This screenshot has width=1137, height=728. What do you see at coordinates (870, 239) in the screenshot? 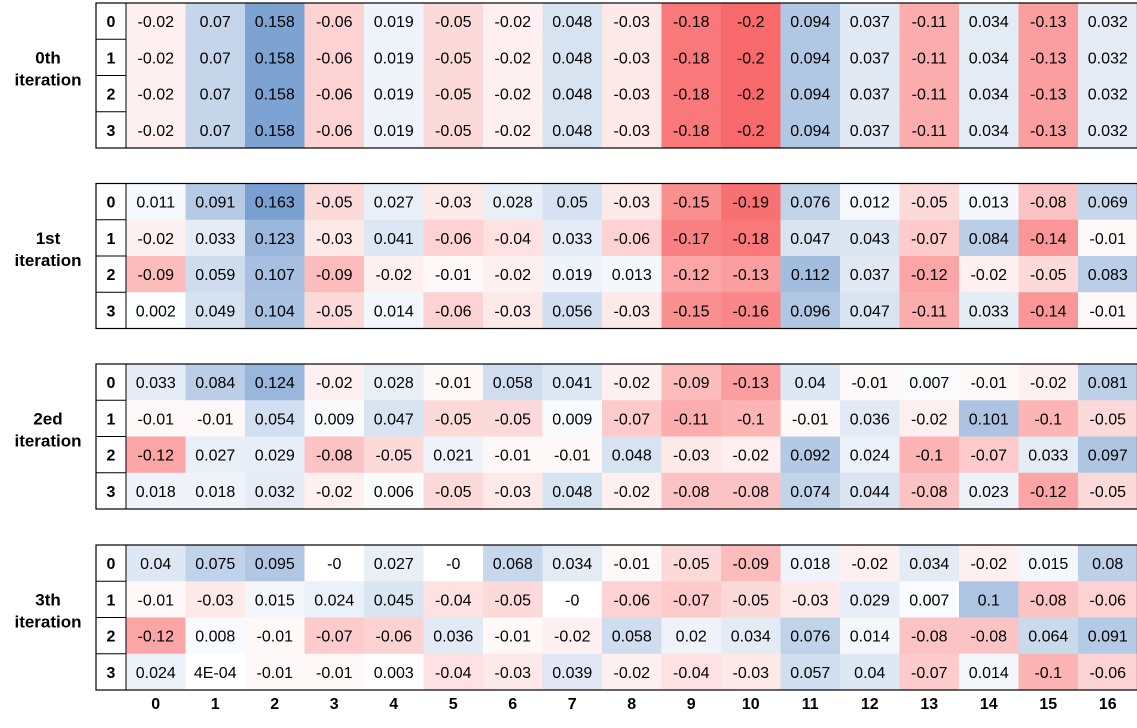
I see `cell-value-label: 0.043` at bounding box center [870, 239].